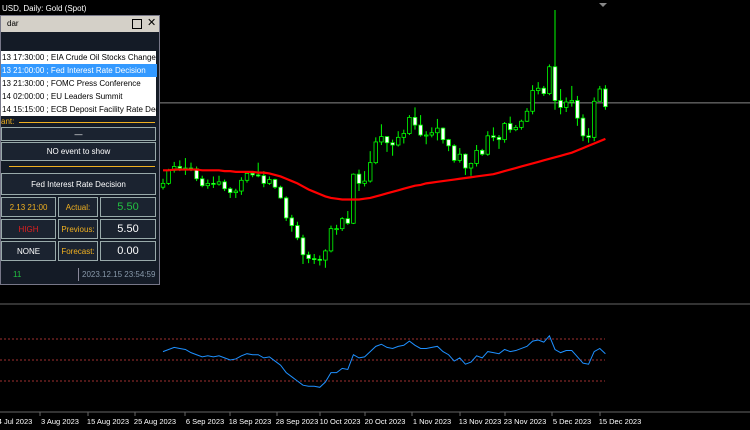  I want to click on x-label: 4 Jul 2023, so click(16, 421).